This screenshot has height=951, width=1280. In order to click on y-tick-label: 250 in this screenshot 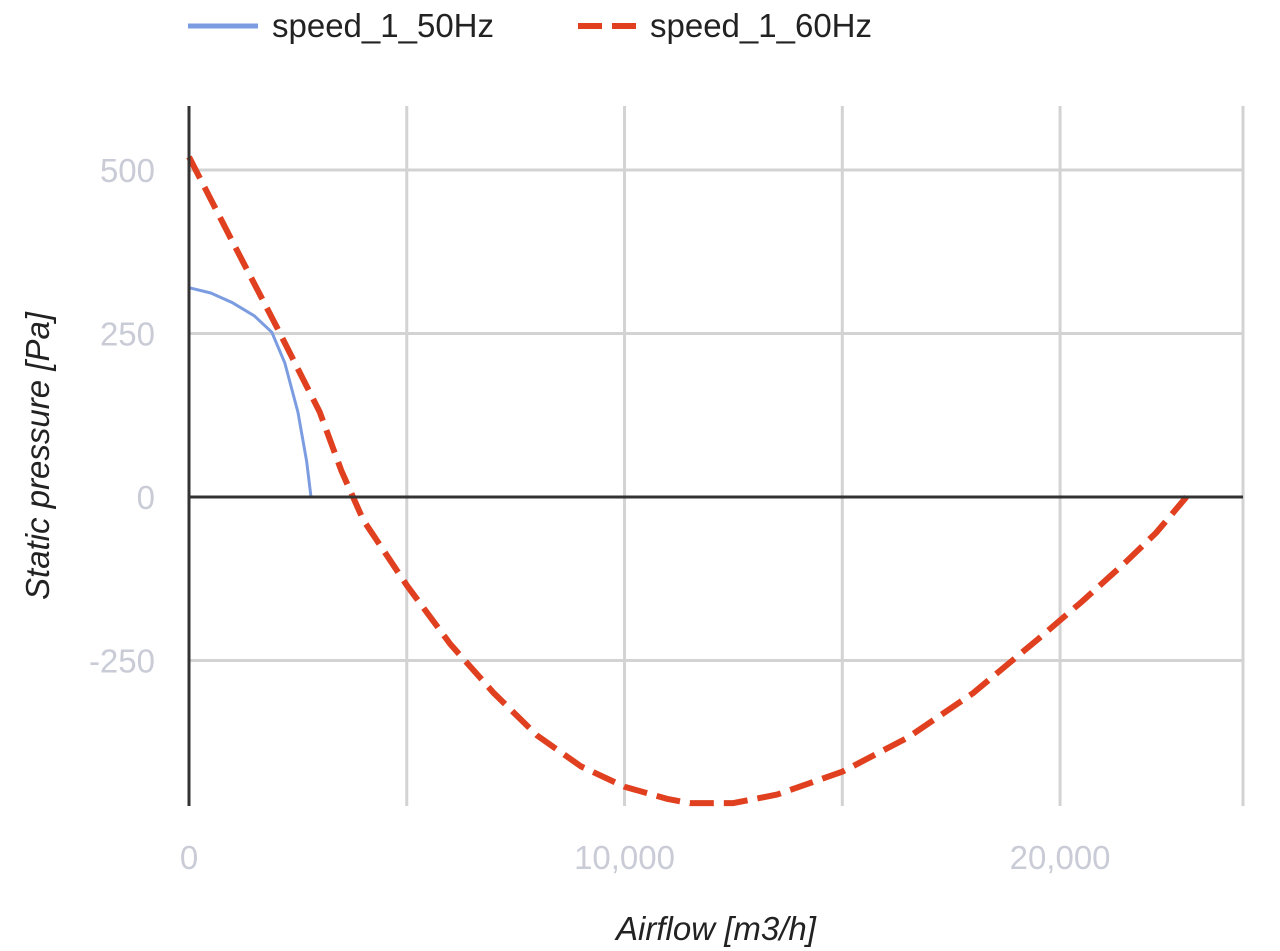, I will do `click(127, 334)`.